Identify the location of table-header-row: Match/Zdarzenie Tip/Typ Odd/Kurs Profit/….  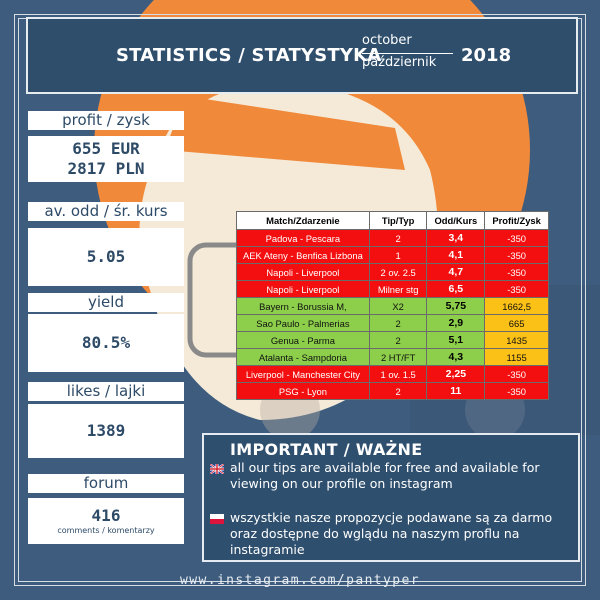
(392, 220).